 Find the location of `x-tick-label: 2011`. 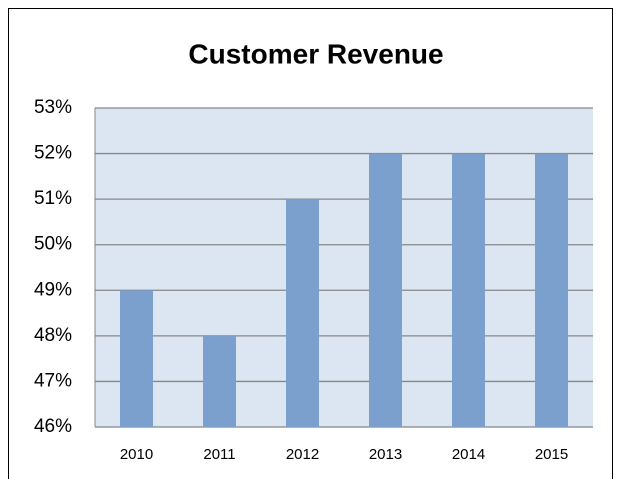

x-tick-label: 2011 is located at coordinates (219, 454).